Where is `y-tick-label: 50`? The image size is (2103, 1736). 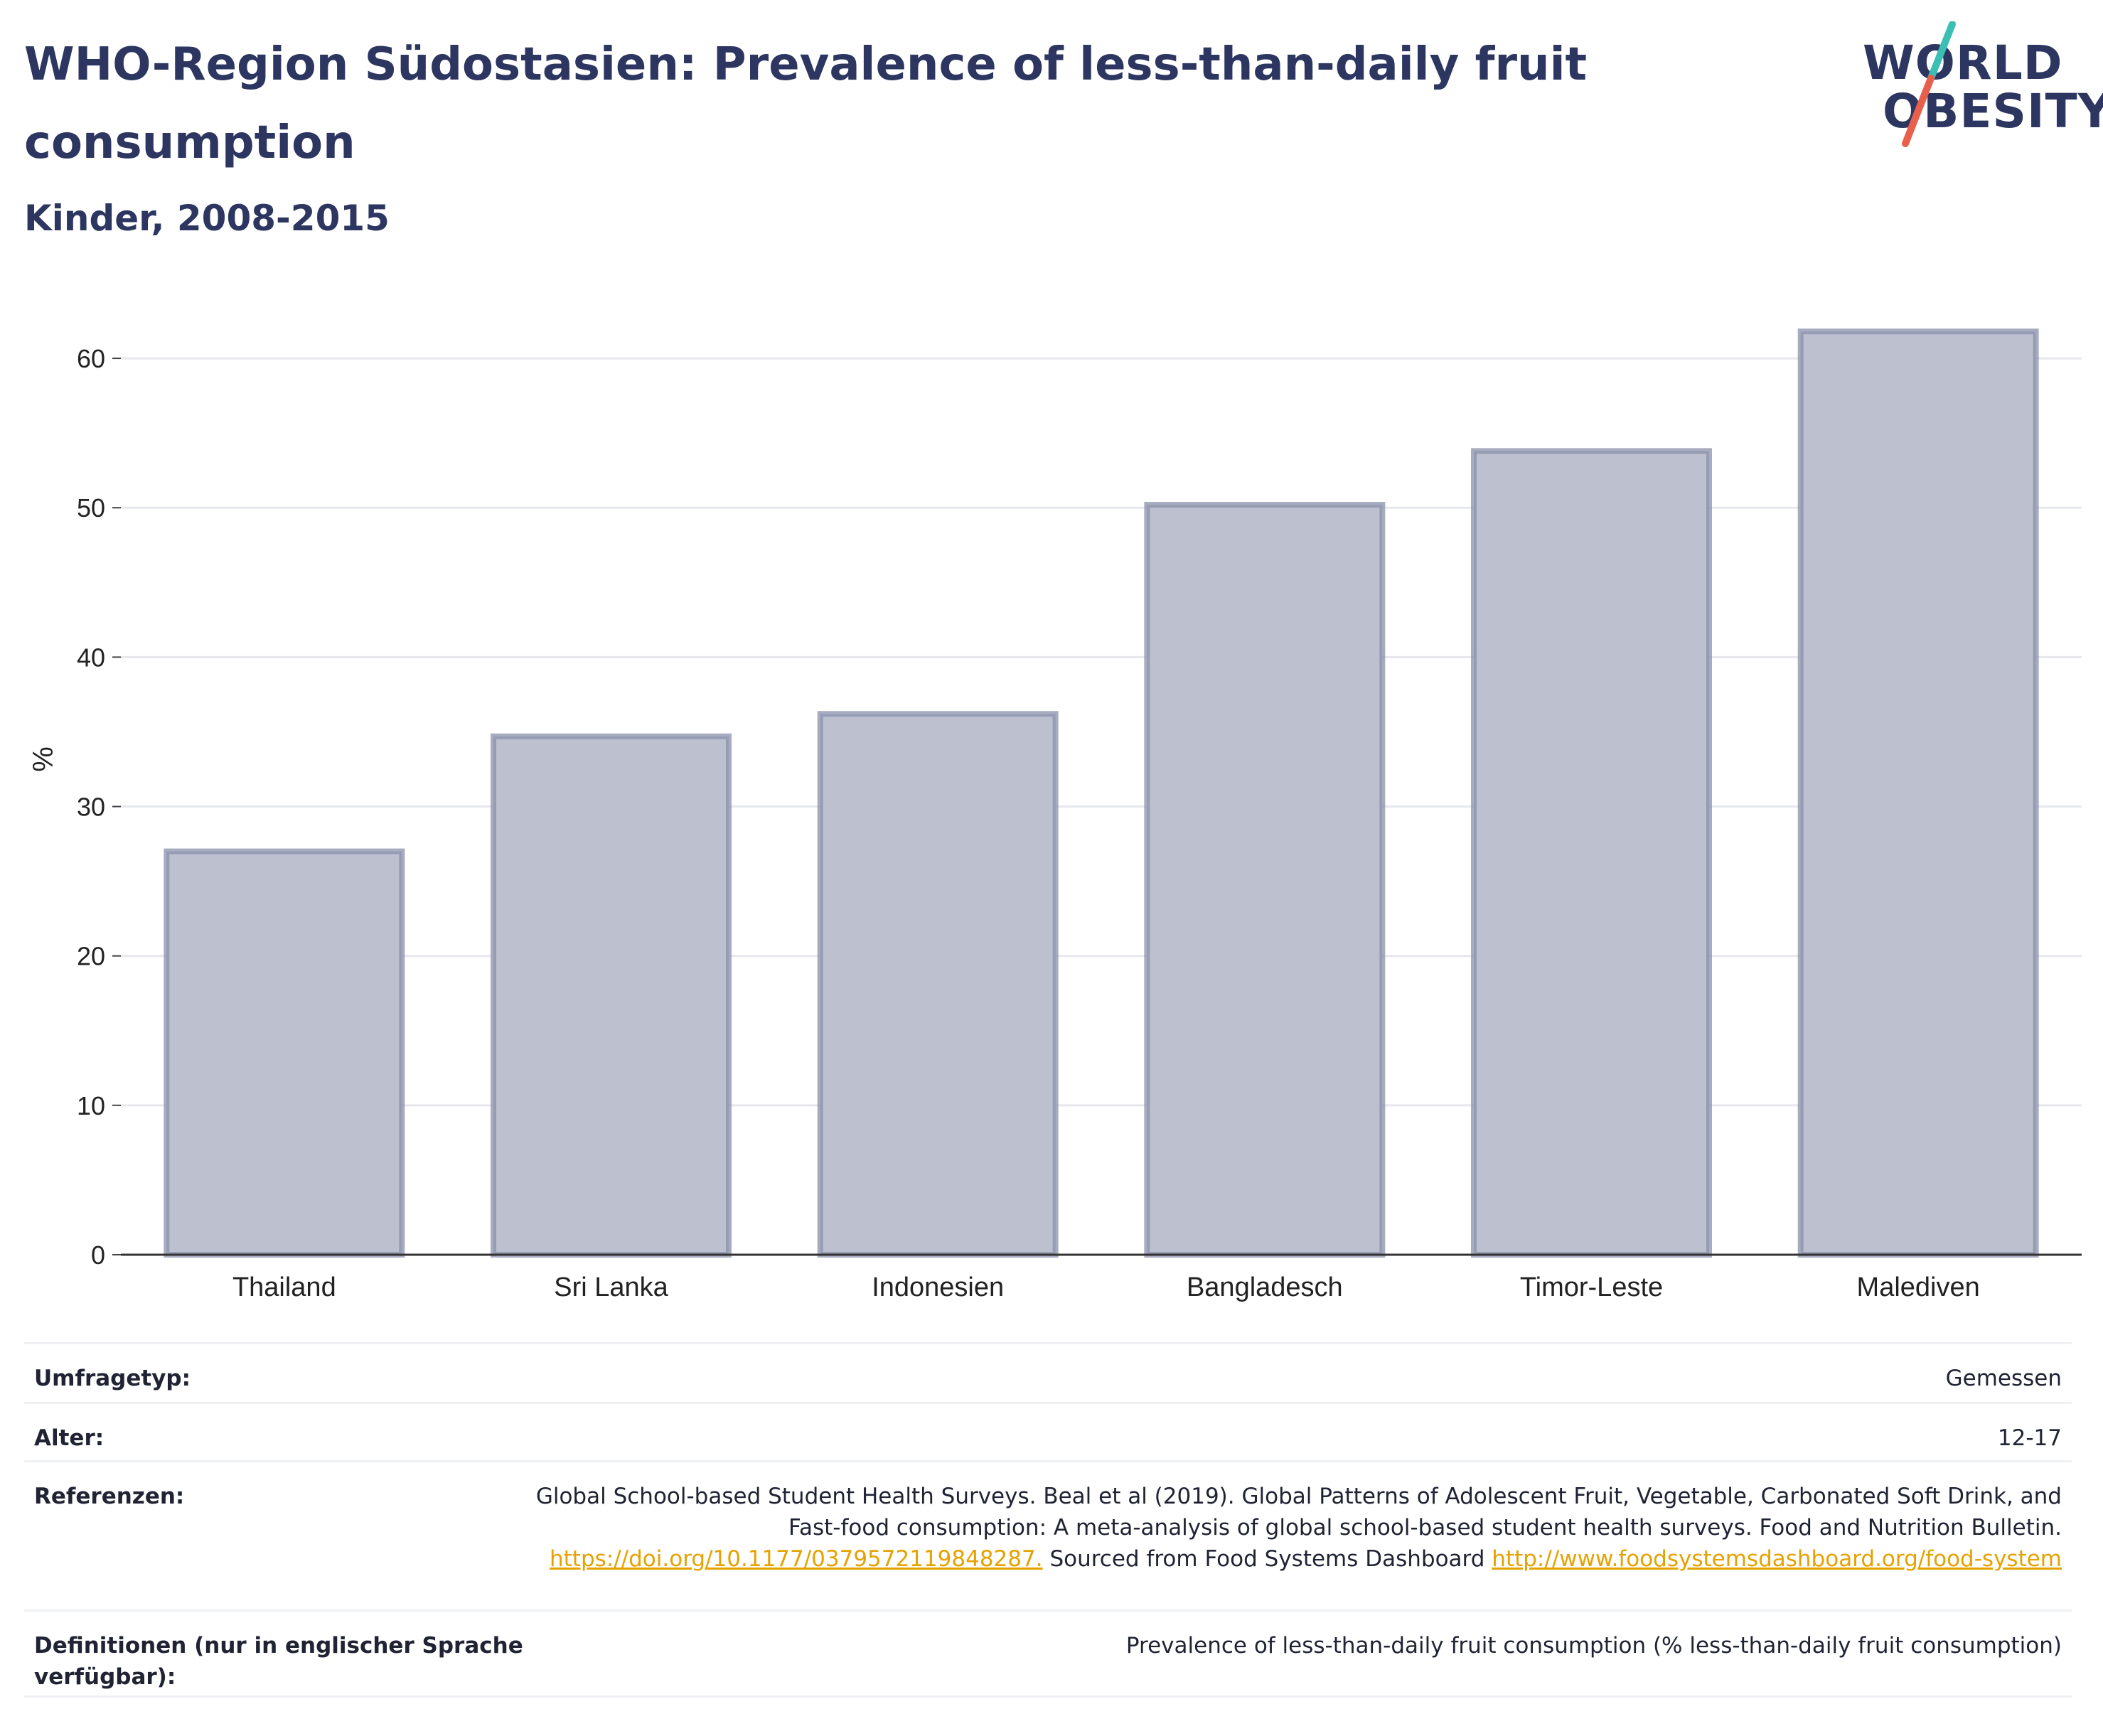
y-tick-label: 50 is located at coordinates (91, 508).